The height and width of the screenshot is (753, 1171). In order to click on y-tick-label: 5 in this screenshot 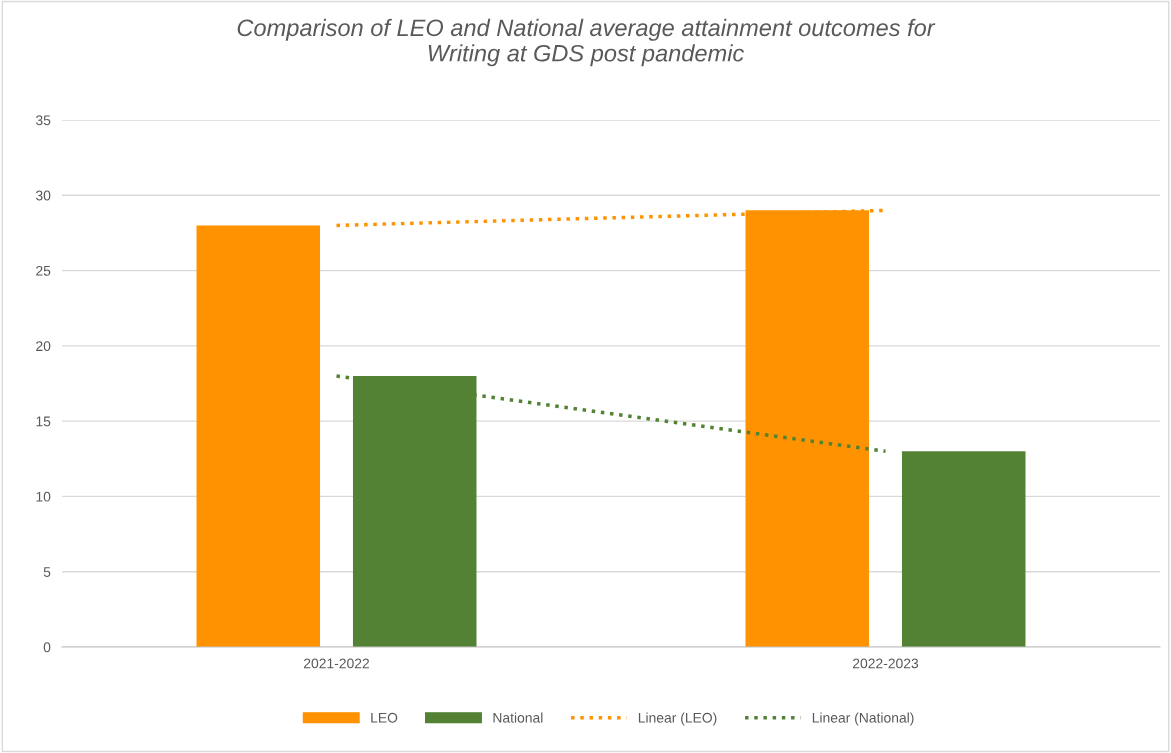, I will do `click(47, 572)`.